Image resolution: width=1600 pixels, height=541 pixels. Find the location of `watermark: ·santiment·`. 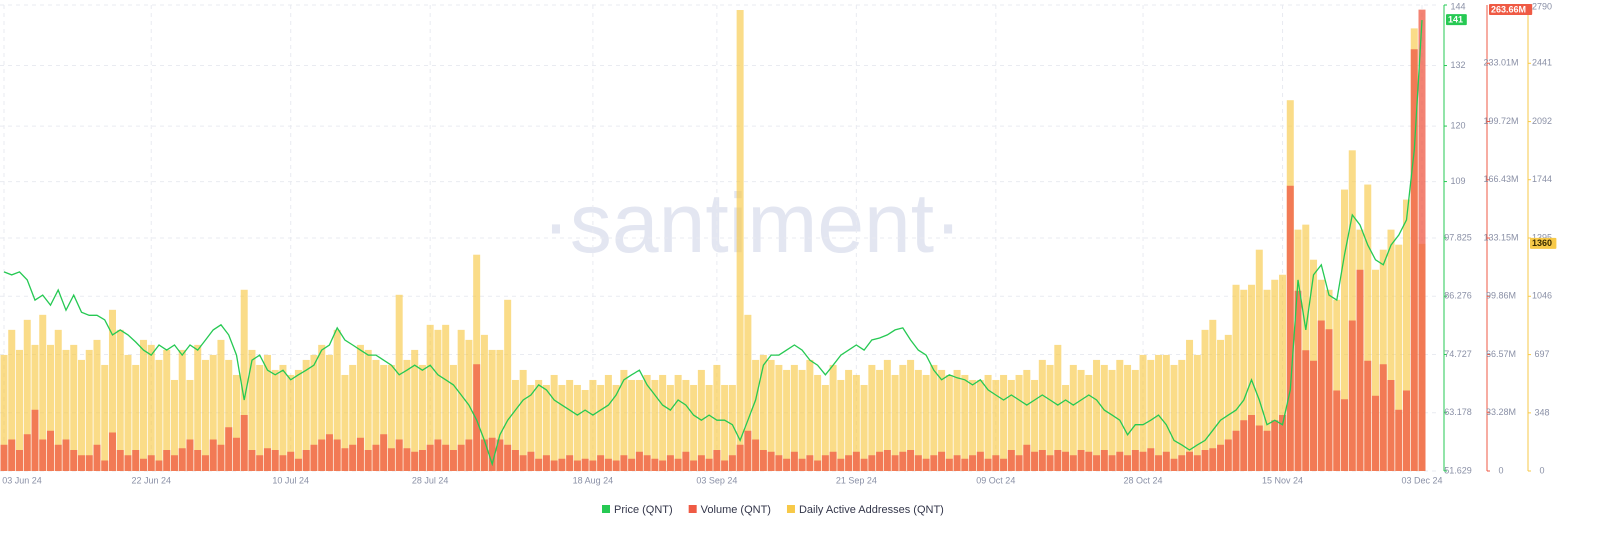

watermark: ·santiment· is located at coordinates (752, 223).